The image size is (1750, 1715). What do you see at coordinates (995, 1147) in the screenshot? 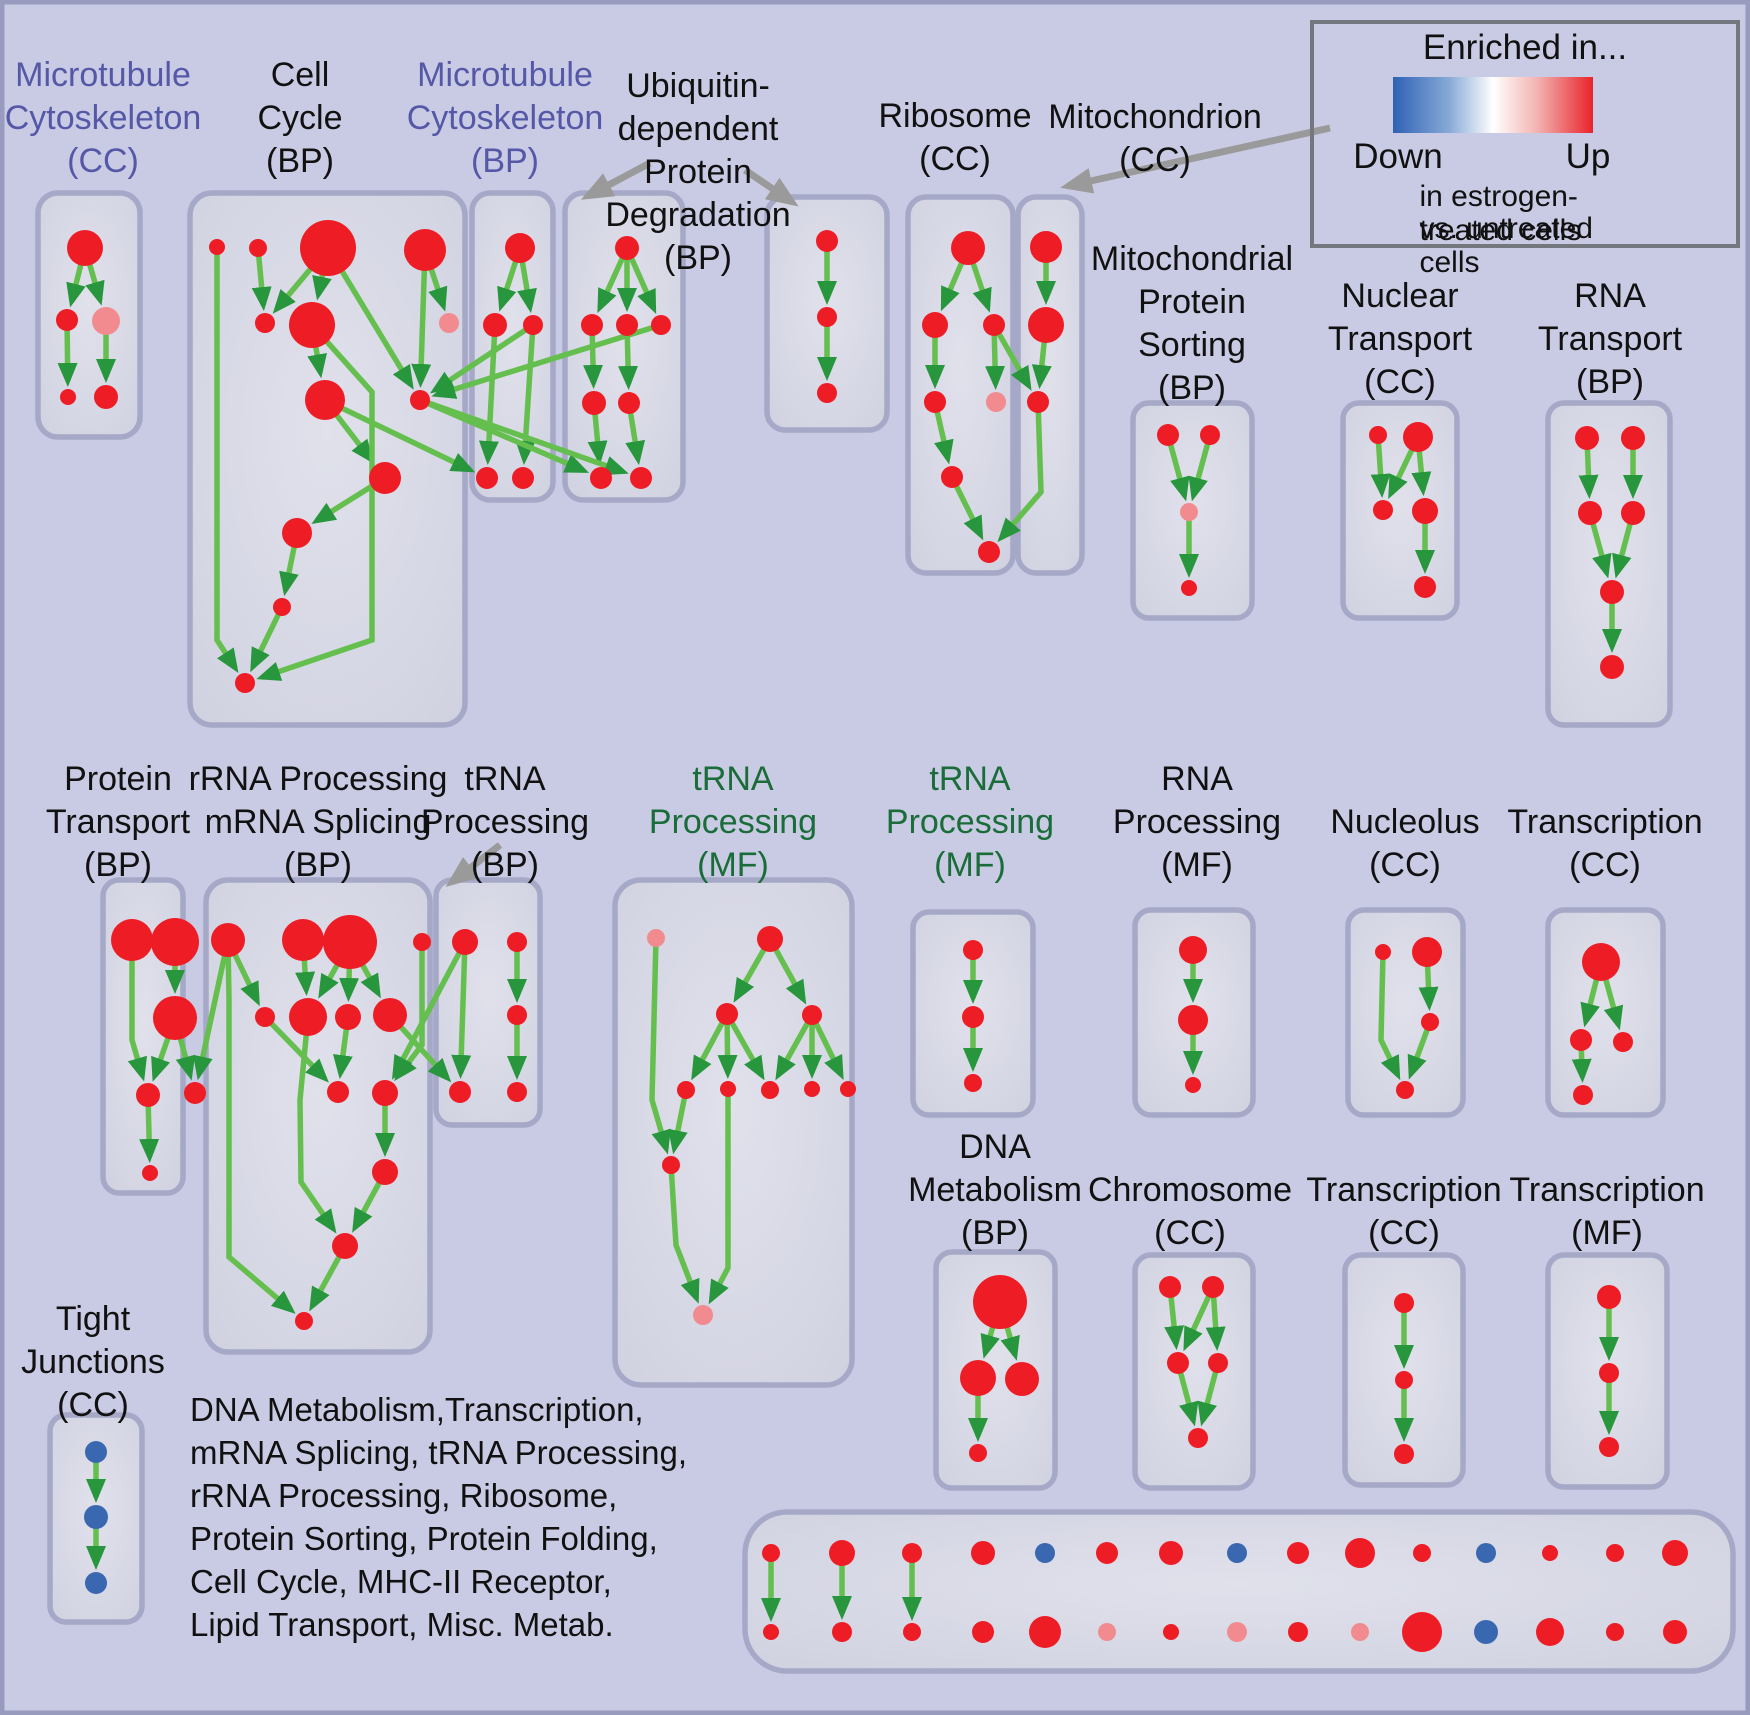
I see `label-dna-metabolism-line: DNA` at bounding box center [995, 1147].